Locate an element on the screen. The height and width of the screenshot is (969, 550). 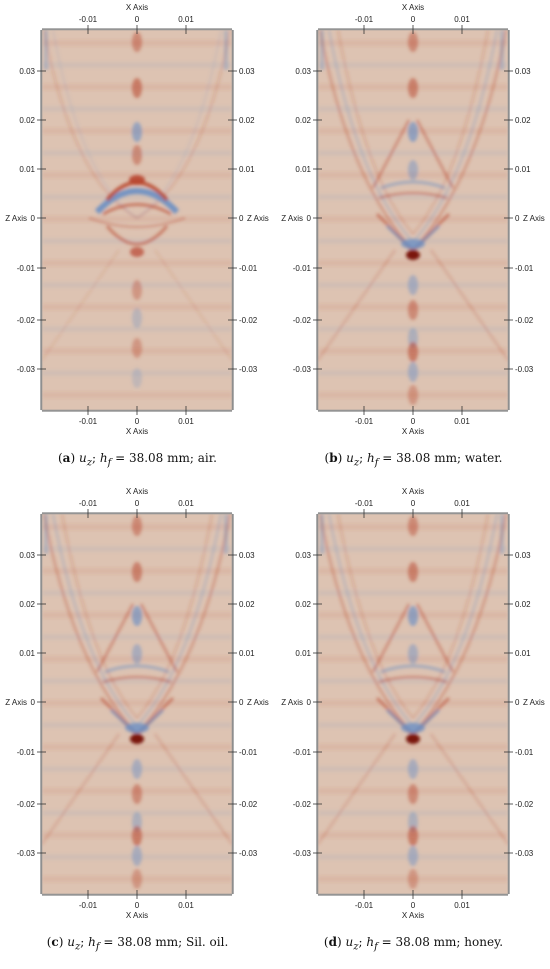
caption-label: a is located at coordinates (66, 458).